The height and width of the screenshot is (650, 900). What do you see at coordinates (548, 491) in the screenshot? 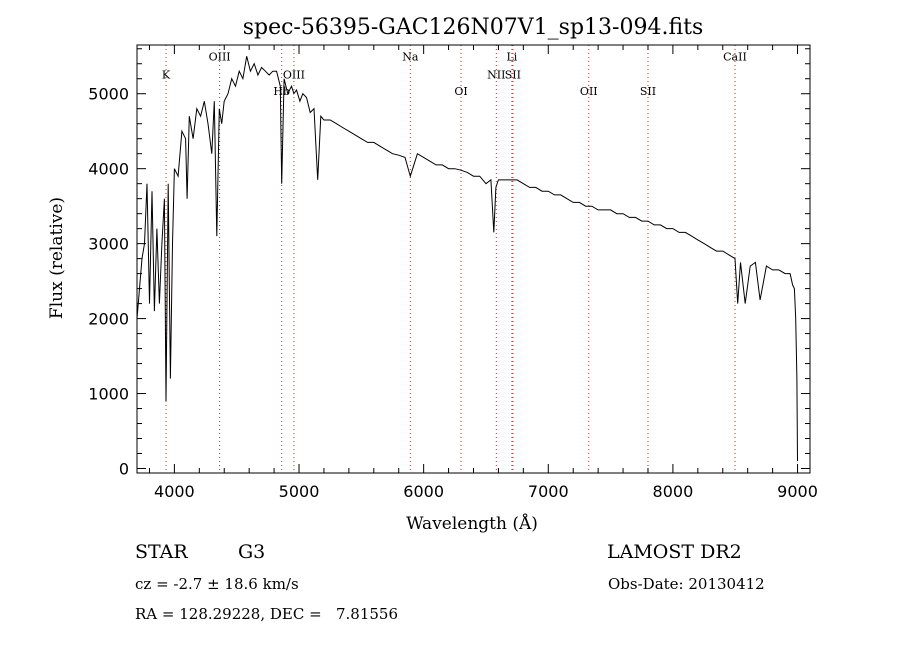
I see `x-tick-label-3: 7000` at bounding box center [548, 491].